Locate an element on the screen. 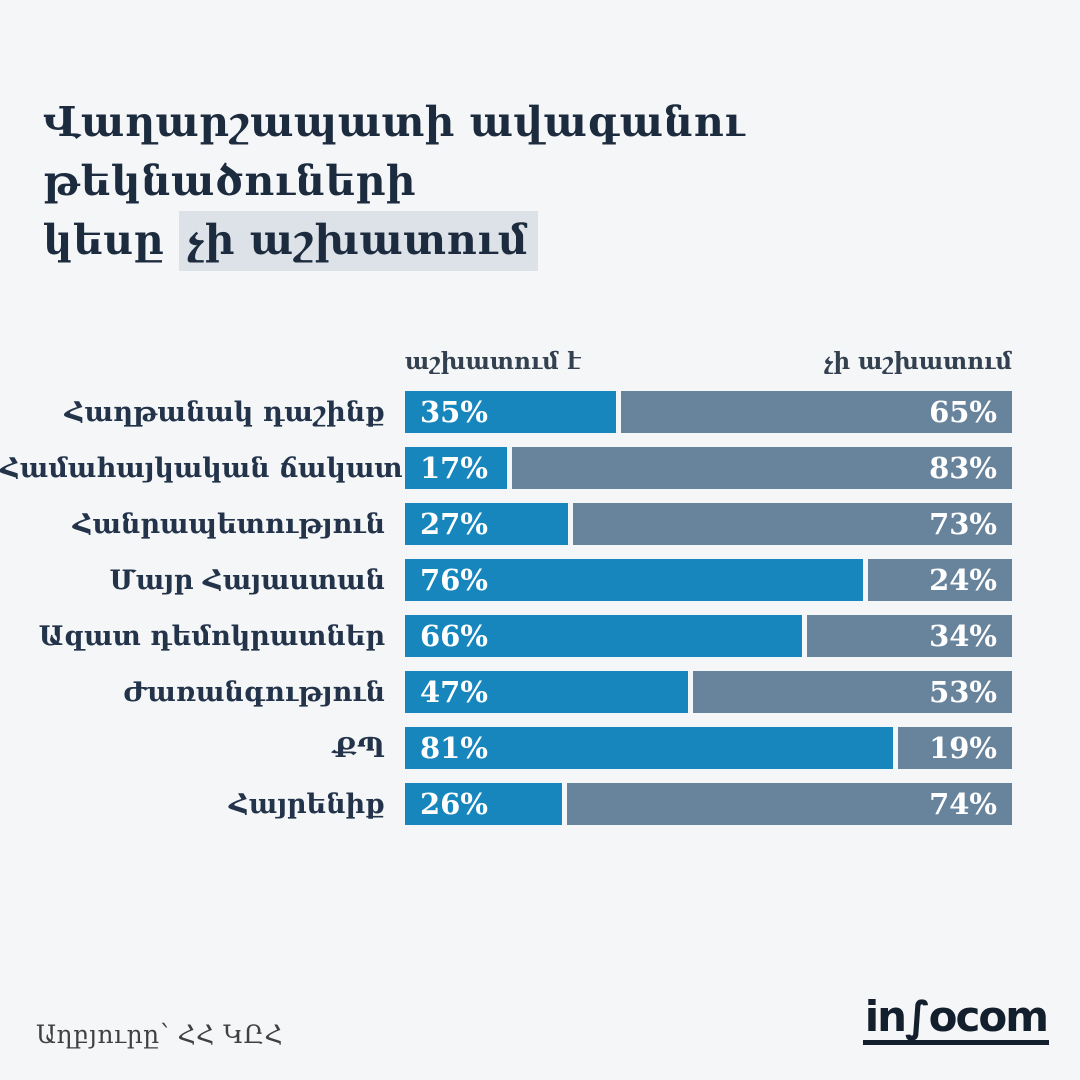  bar-segment-not-working: 19% is located at coordinates (954, 748).